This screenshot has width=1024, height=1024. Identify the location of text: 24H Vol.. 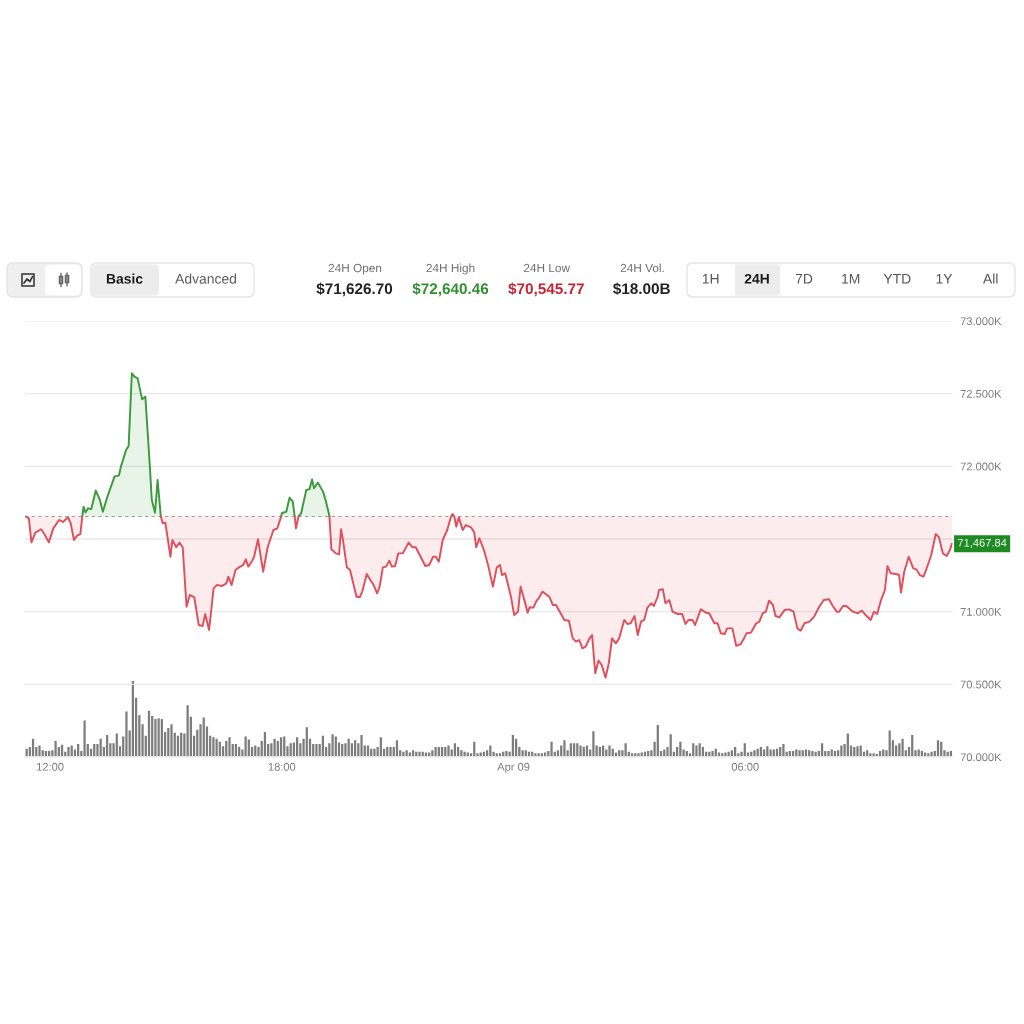
(642, 268).